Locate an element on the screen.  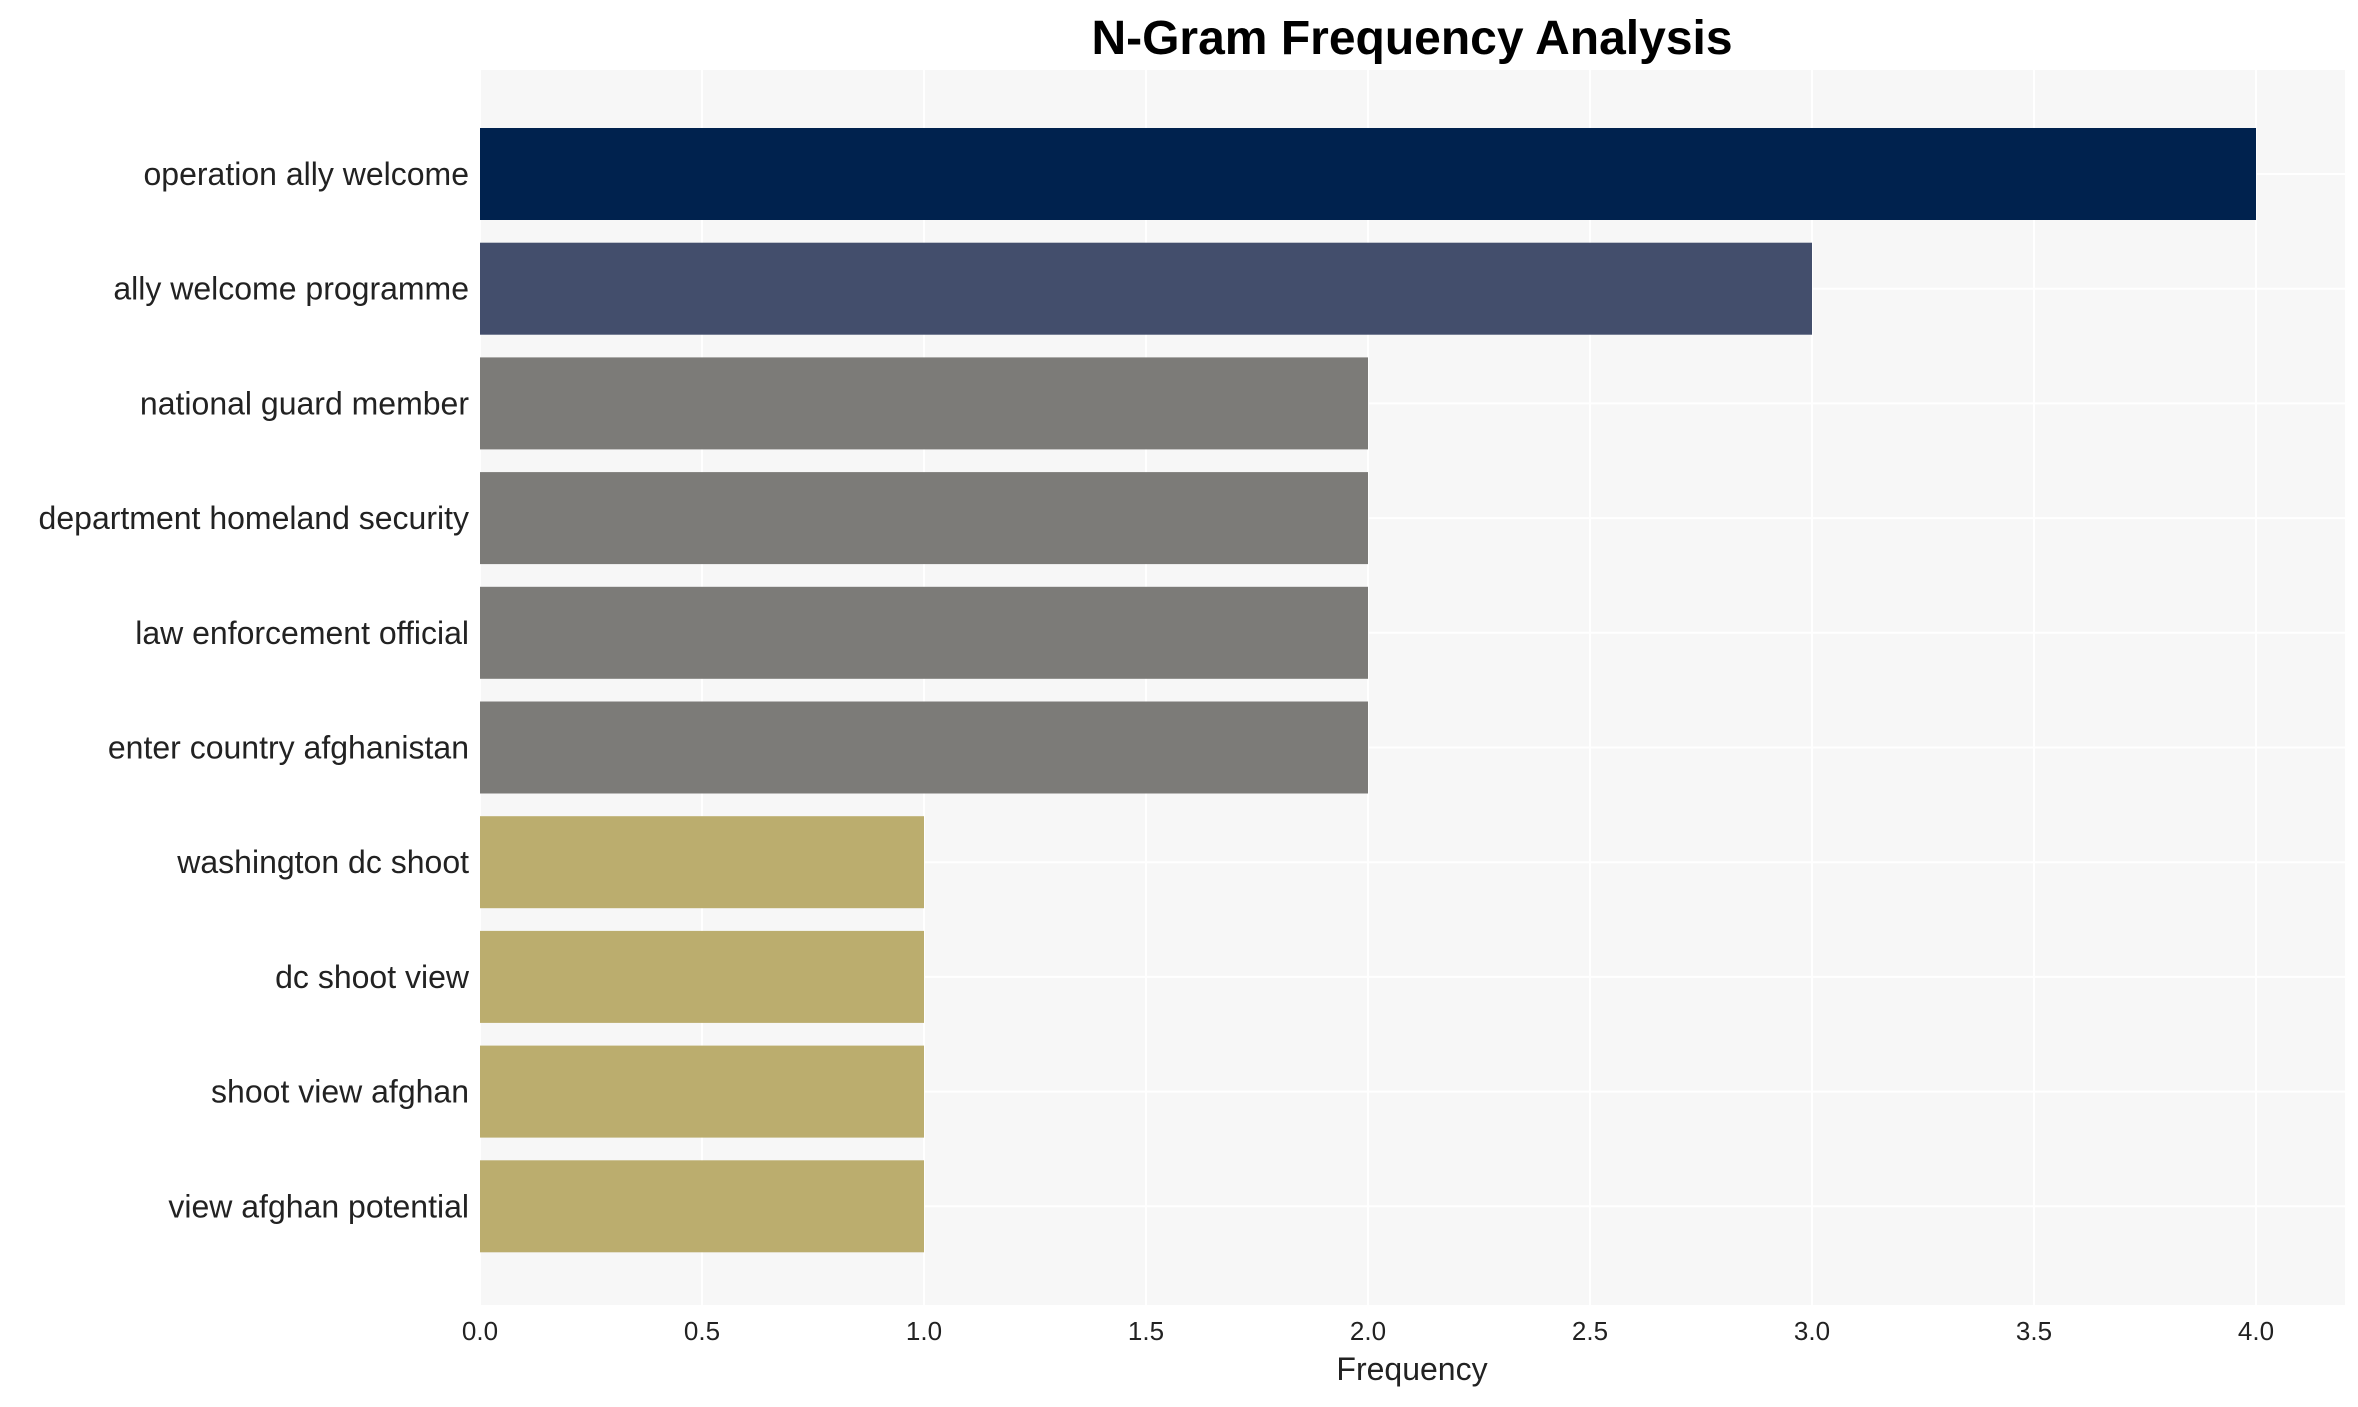
bar-department-homeland-security is located at coordinates (924, 518).